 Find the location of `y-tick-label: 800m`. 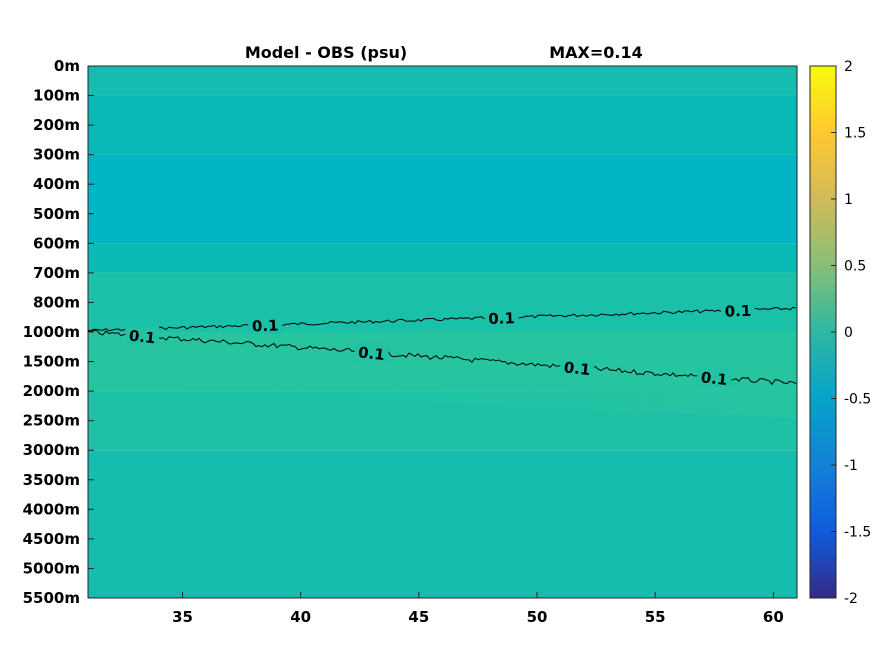

y-tick-label: 800m is located at coordinates (56, 302).